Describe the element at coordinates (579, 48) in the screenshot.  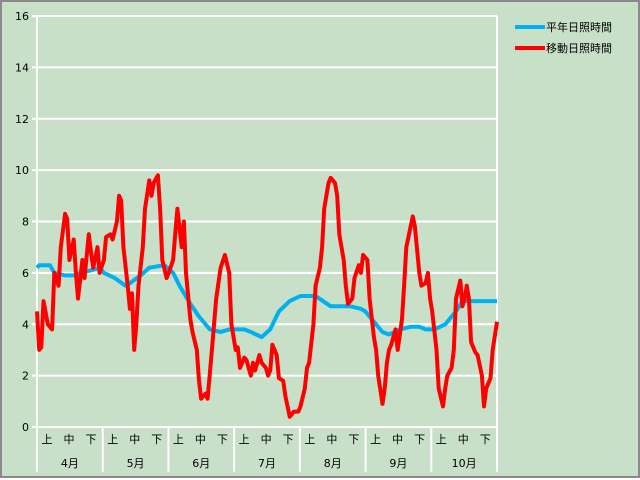
I see `legend-label: 移動日照時間` at that location.